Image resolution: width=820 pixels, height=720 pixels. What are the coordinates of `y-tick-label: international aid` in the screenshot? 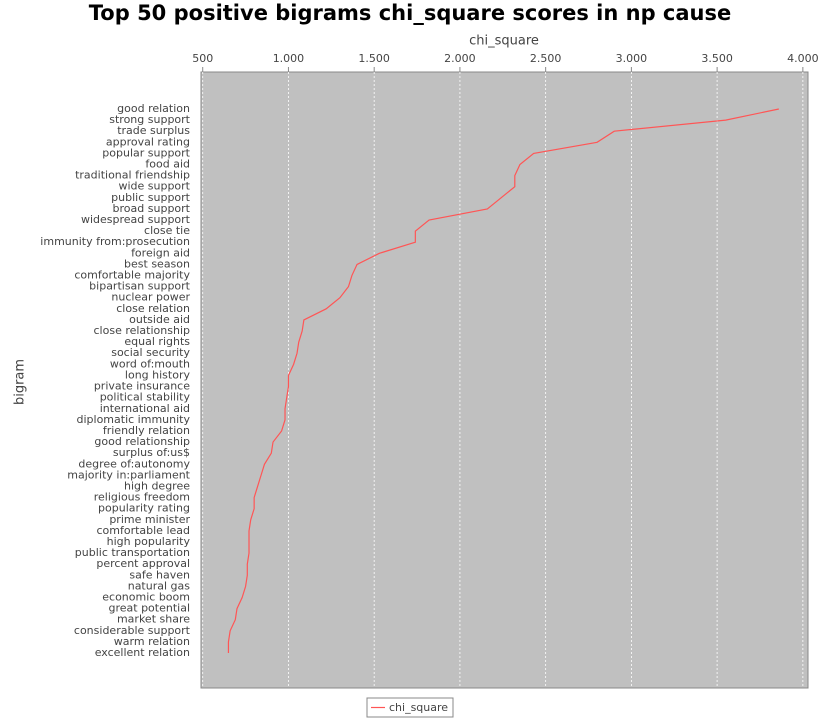 It's located at (145, 408).